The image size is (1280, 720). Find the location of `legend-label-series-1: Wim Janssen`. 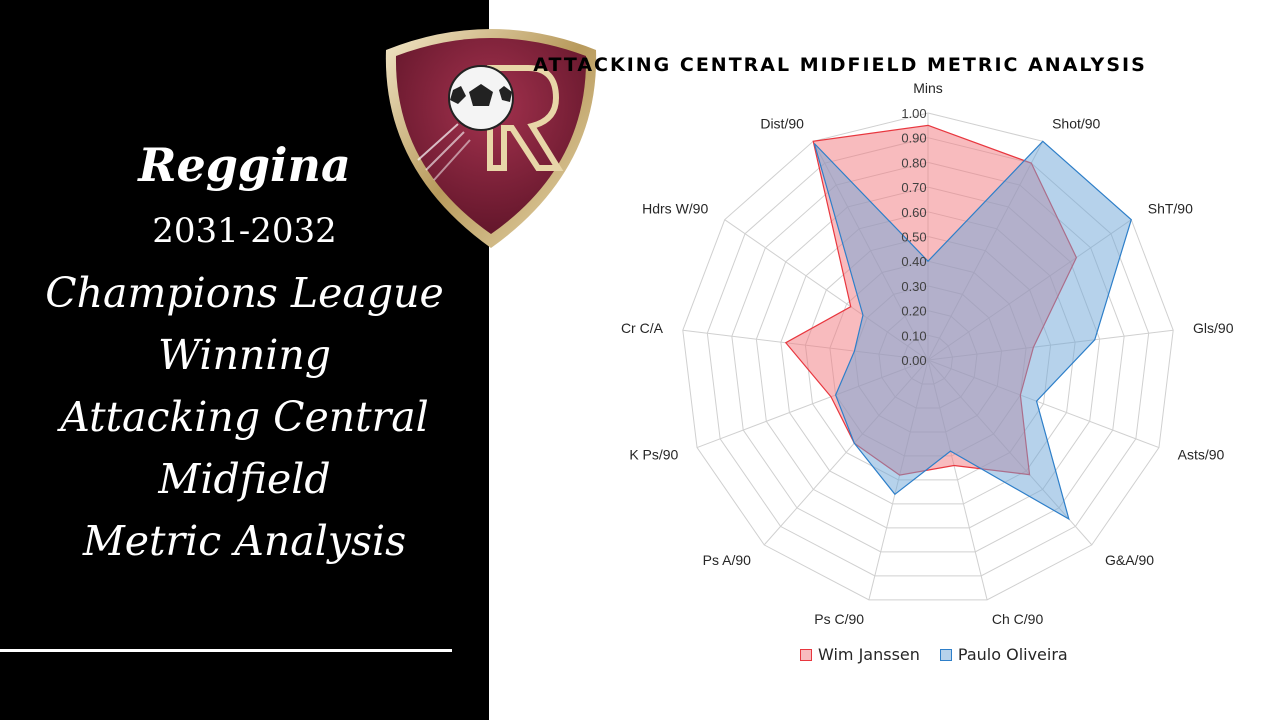

legend-label-series-1: Wim Janssen is located at coordinates (869, 654).